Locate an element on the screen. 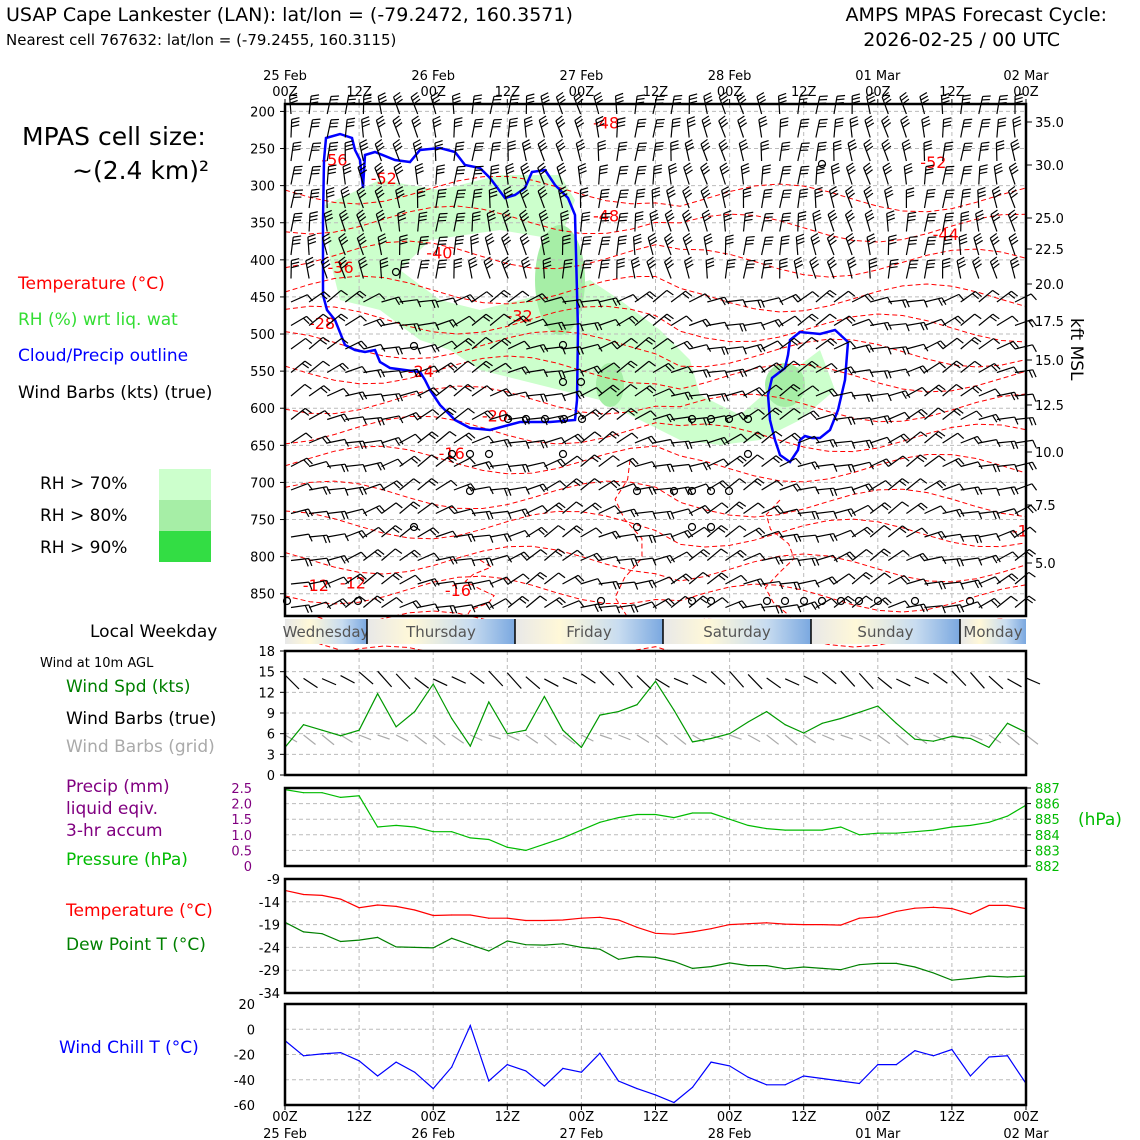 The height and width of the screenshot is (1140, 1140). weekday-label-sunday: Sunday is located at coordinates (885, 632).